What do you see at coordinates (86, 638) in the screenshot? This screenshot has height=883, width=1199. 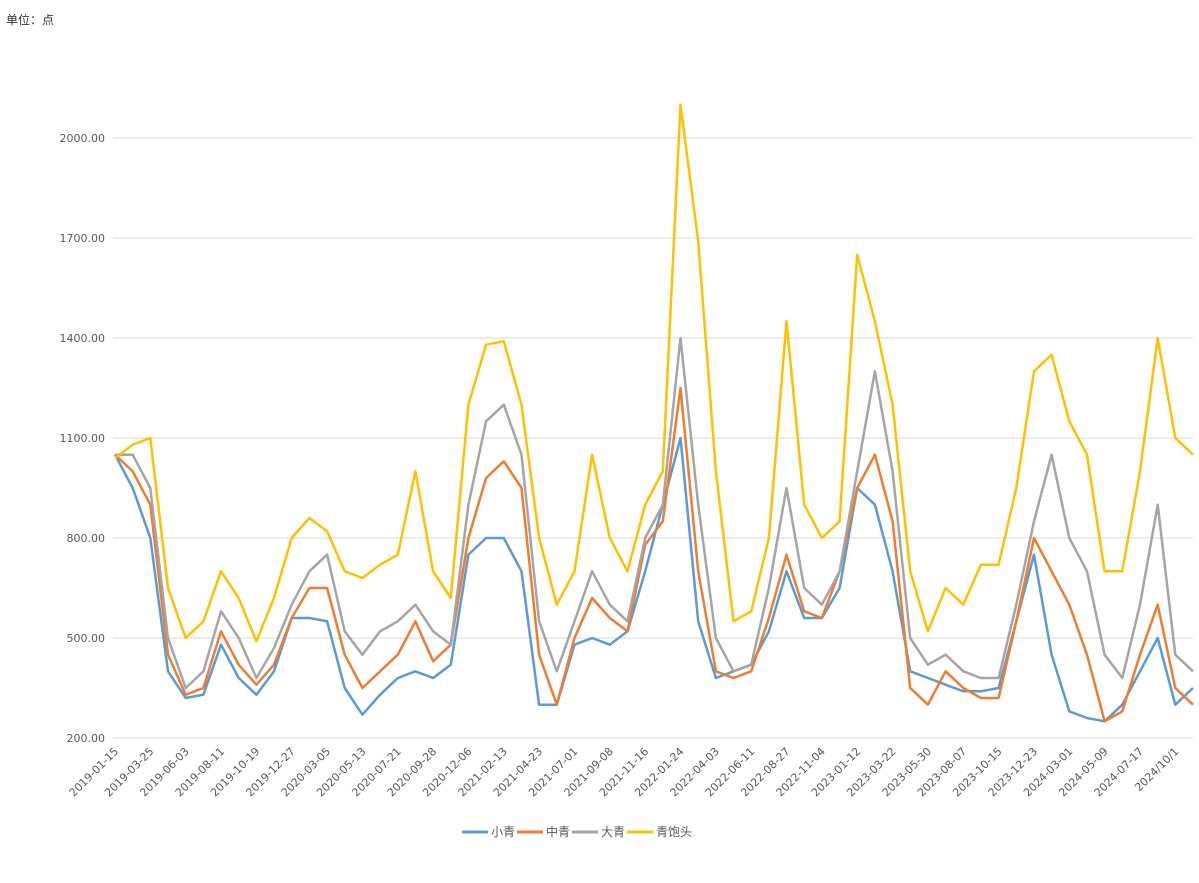 I see `y-tick-label: 500.00` at bounding box center [86, 638].